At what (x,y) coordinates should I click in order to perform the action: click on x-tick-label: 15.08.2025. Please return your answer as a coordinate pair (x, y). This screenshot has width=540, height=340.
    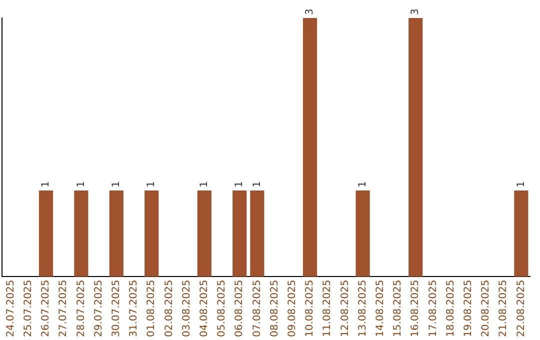
    Looking at the image, I should click on (398, 309).